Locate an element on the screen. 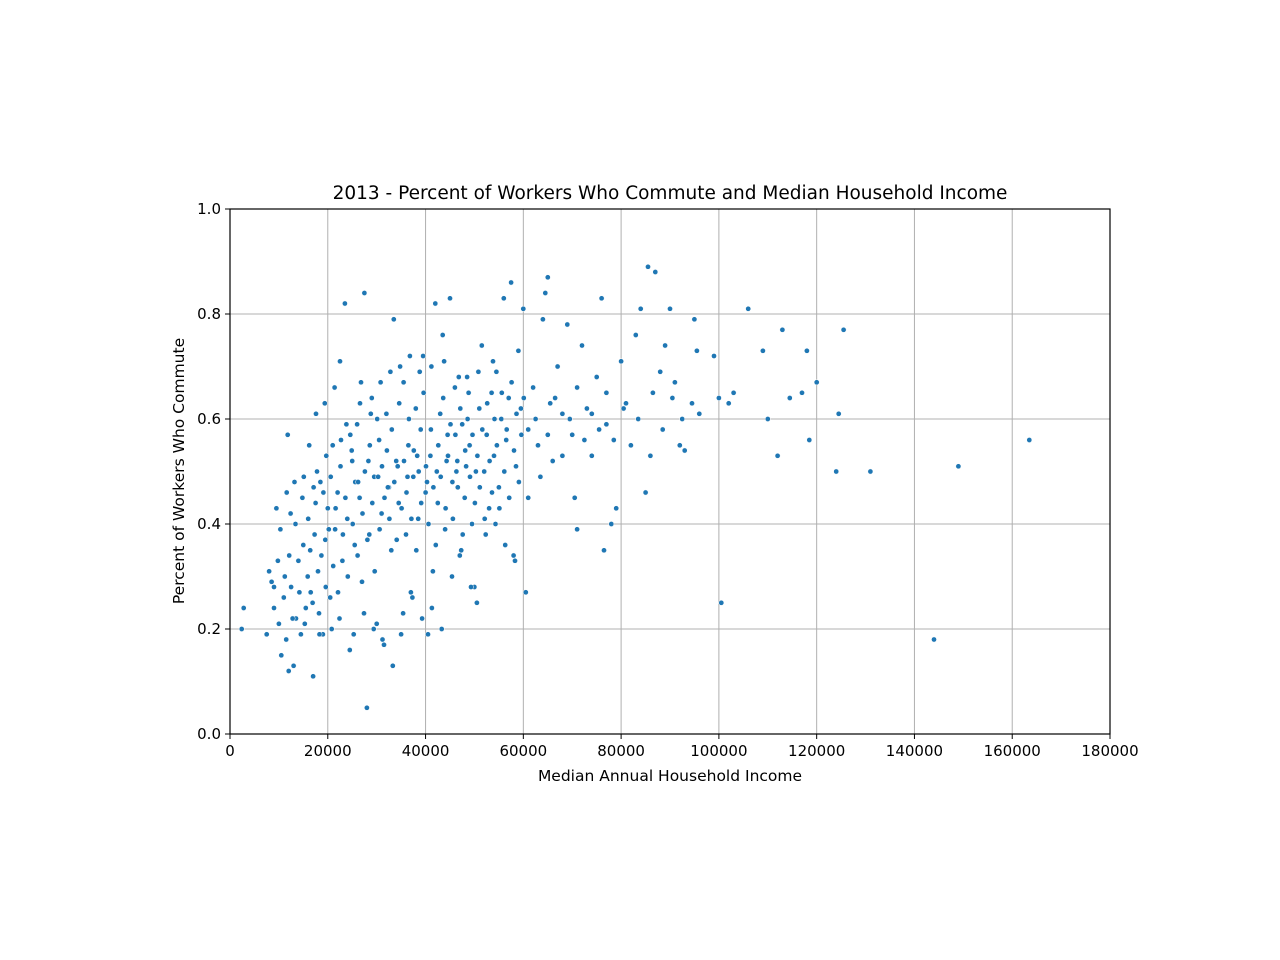 The image size is (1280, 960). x-tick-label: 180000 is located at coordinates (1109, 751).